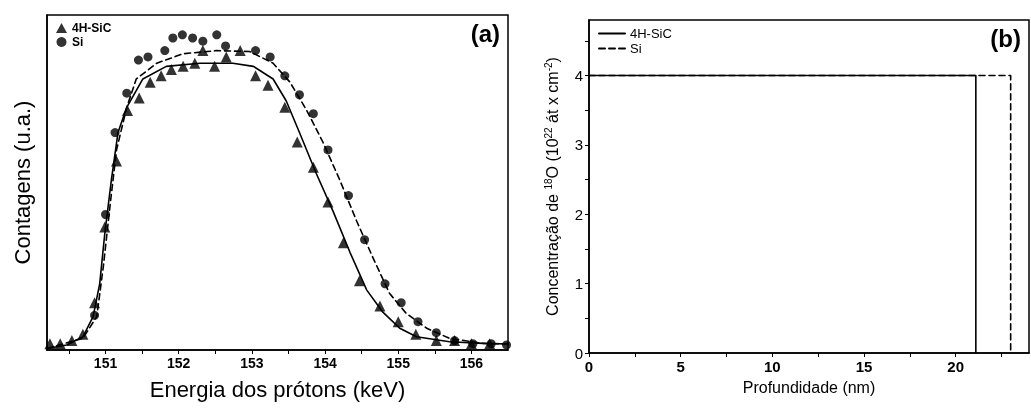  I want to click on x-tick-label: 155, so click(398, 363).